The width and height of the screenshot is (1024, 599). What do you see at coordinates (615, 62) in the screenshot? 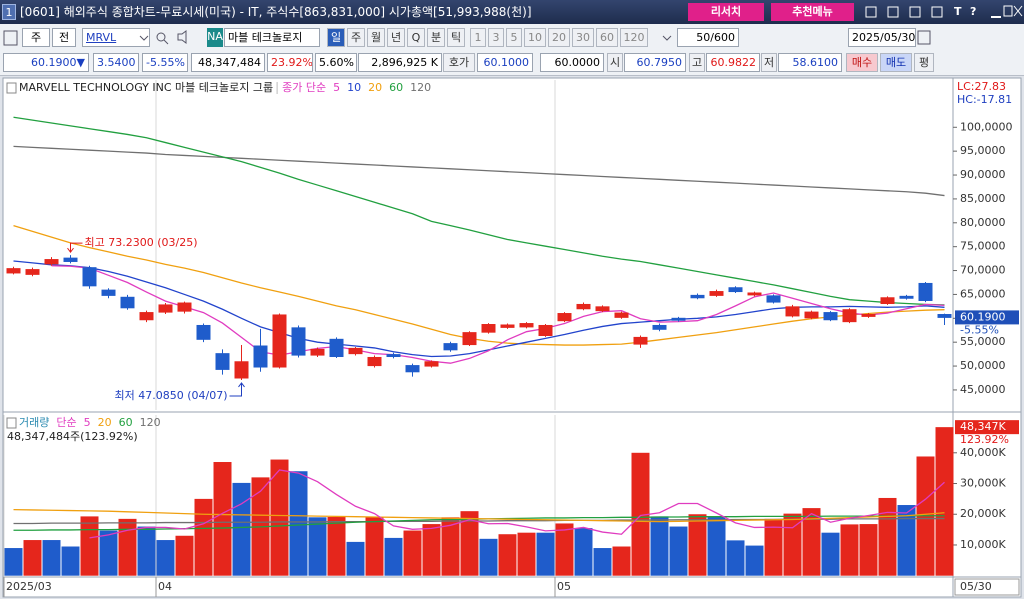
I see `quote-open-label: 시` at bounding box center [615, 62].